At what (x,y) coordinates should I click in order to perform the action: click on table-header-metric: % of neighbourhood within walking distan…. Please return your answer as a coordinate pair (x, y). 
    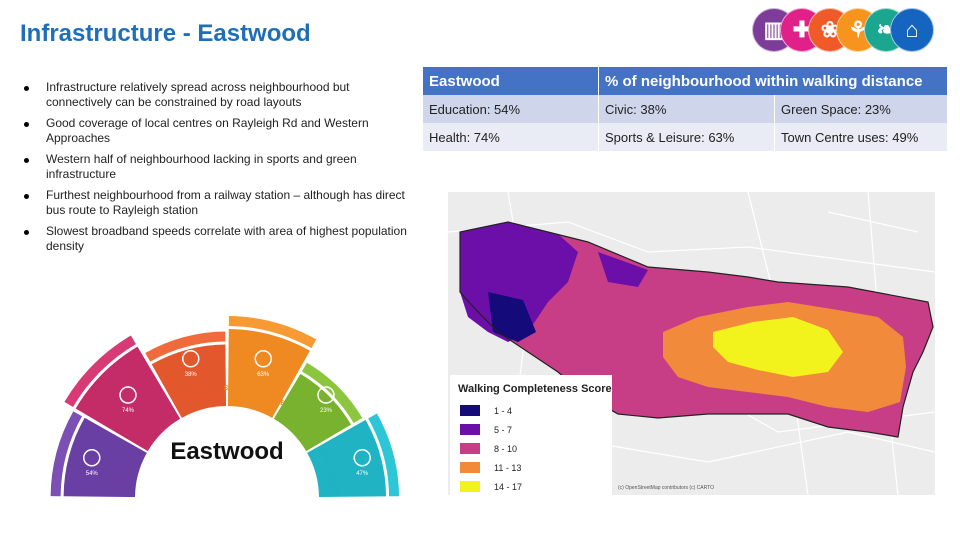
    Looking at the image, I should click on (773, 81).